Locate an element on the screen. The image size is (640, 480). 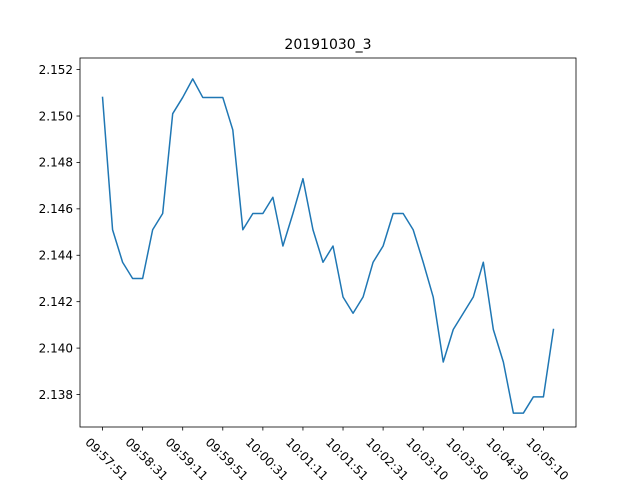
y-tick-label: 2.138 is located at coordinates (56, 395).